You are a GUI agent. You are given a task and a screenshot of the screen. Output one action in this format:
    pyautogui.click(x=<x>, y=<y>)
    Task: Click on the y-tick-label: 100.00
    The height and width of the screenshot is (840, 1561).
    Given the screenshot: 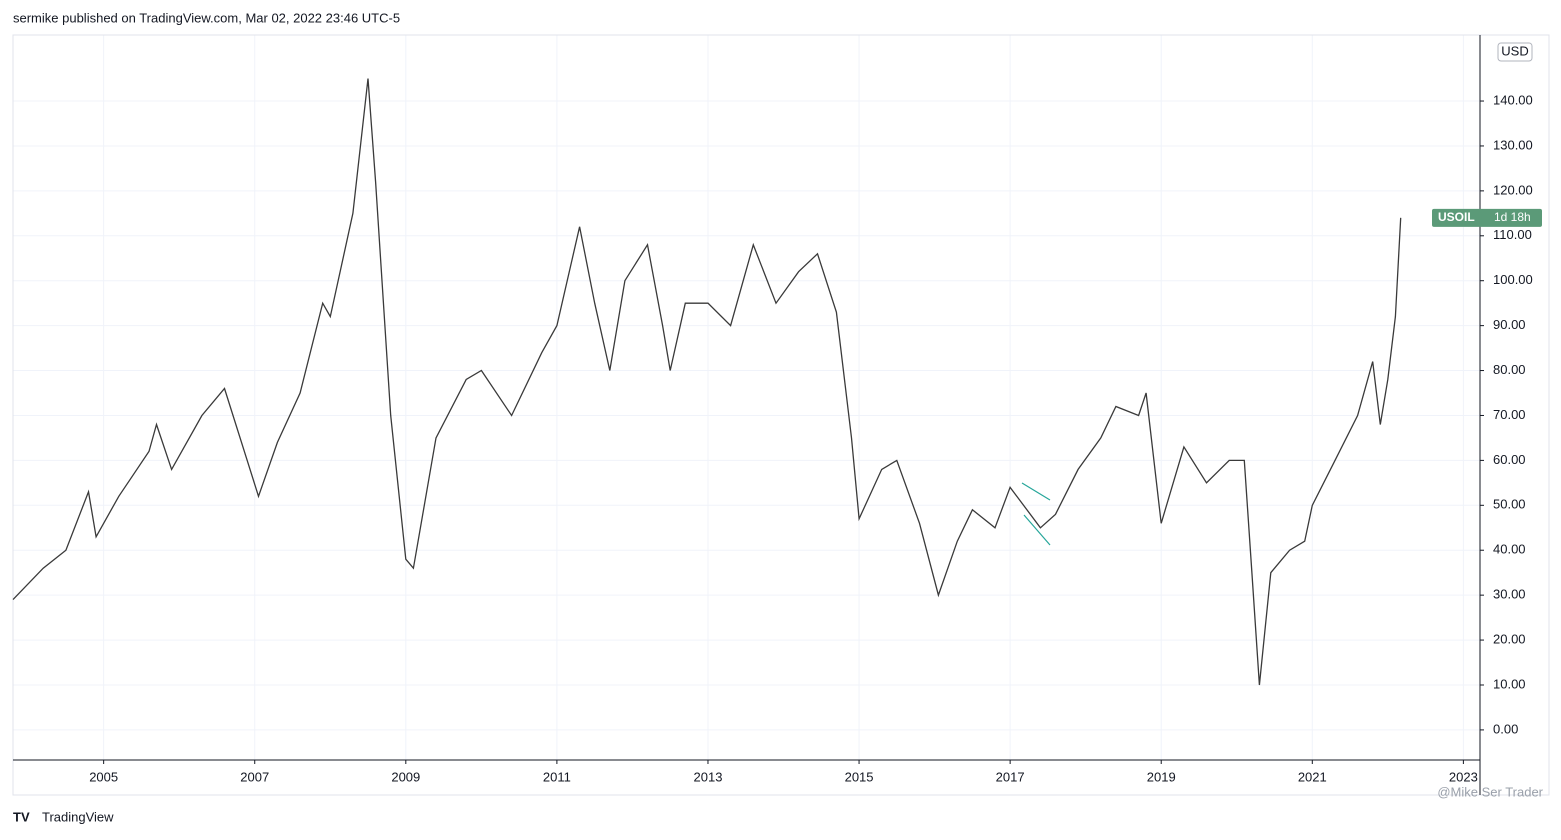 What is the action you would take?
    pyautogui.click(x=1513, y=279)
    